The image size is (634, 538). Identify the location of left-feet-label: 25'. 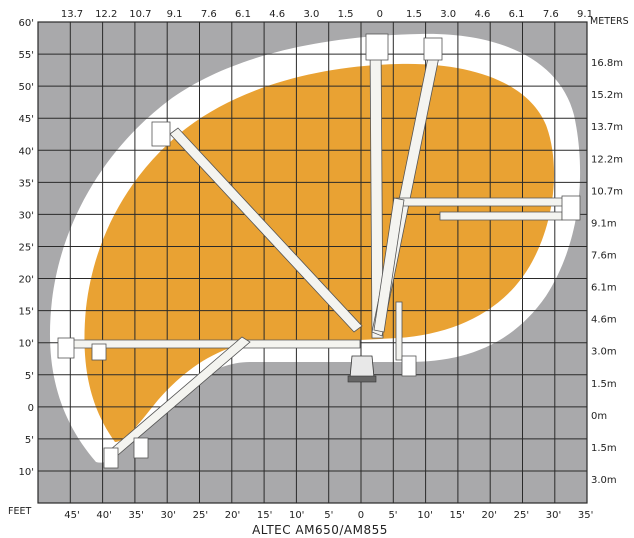
(26, 247).